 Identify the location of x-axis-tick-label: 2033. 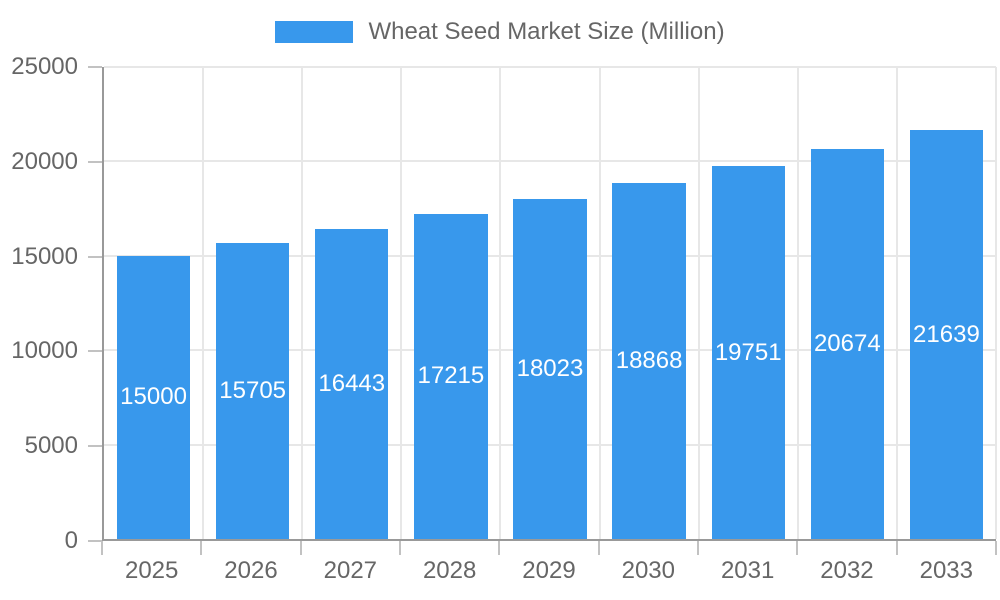
(946, 570).